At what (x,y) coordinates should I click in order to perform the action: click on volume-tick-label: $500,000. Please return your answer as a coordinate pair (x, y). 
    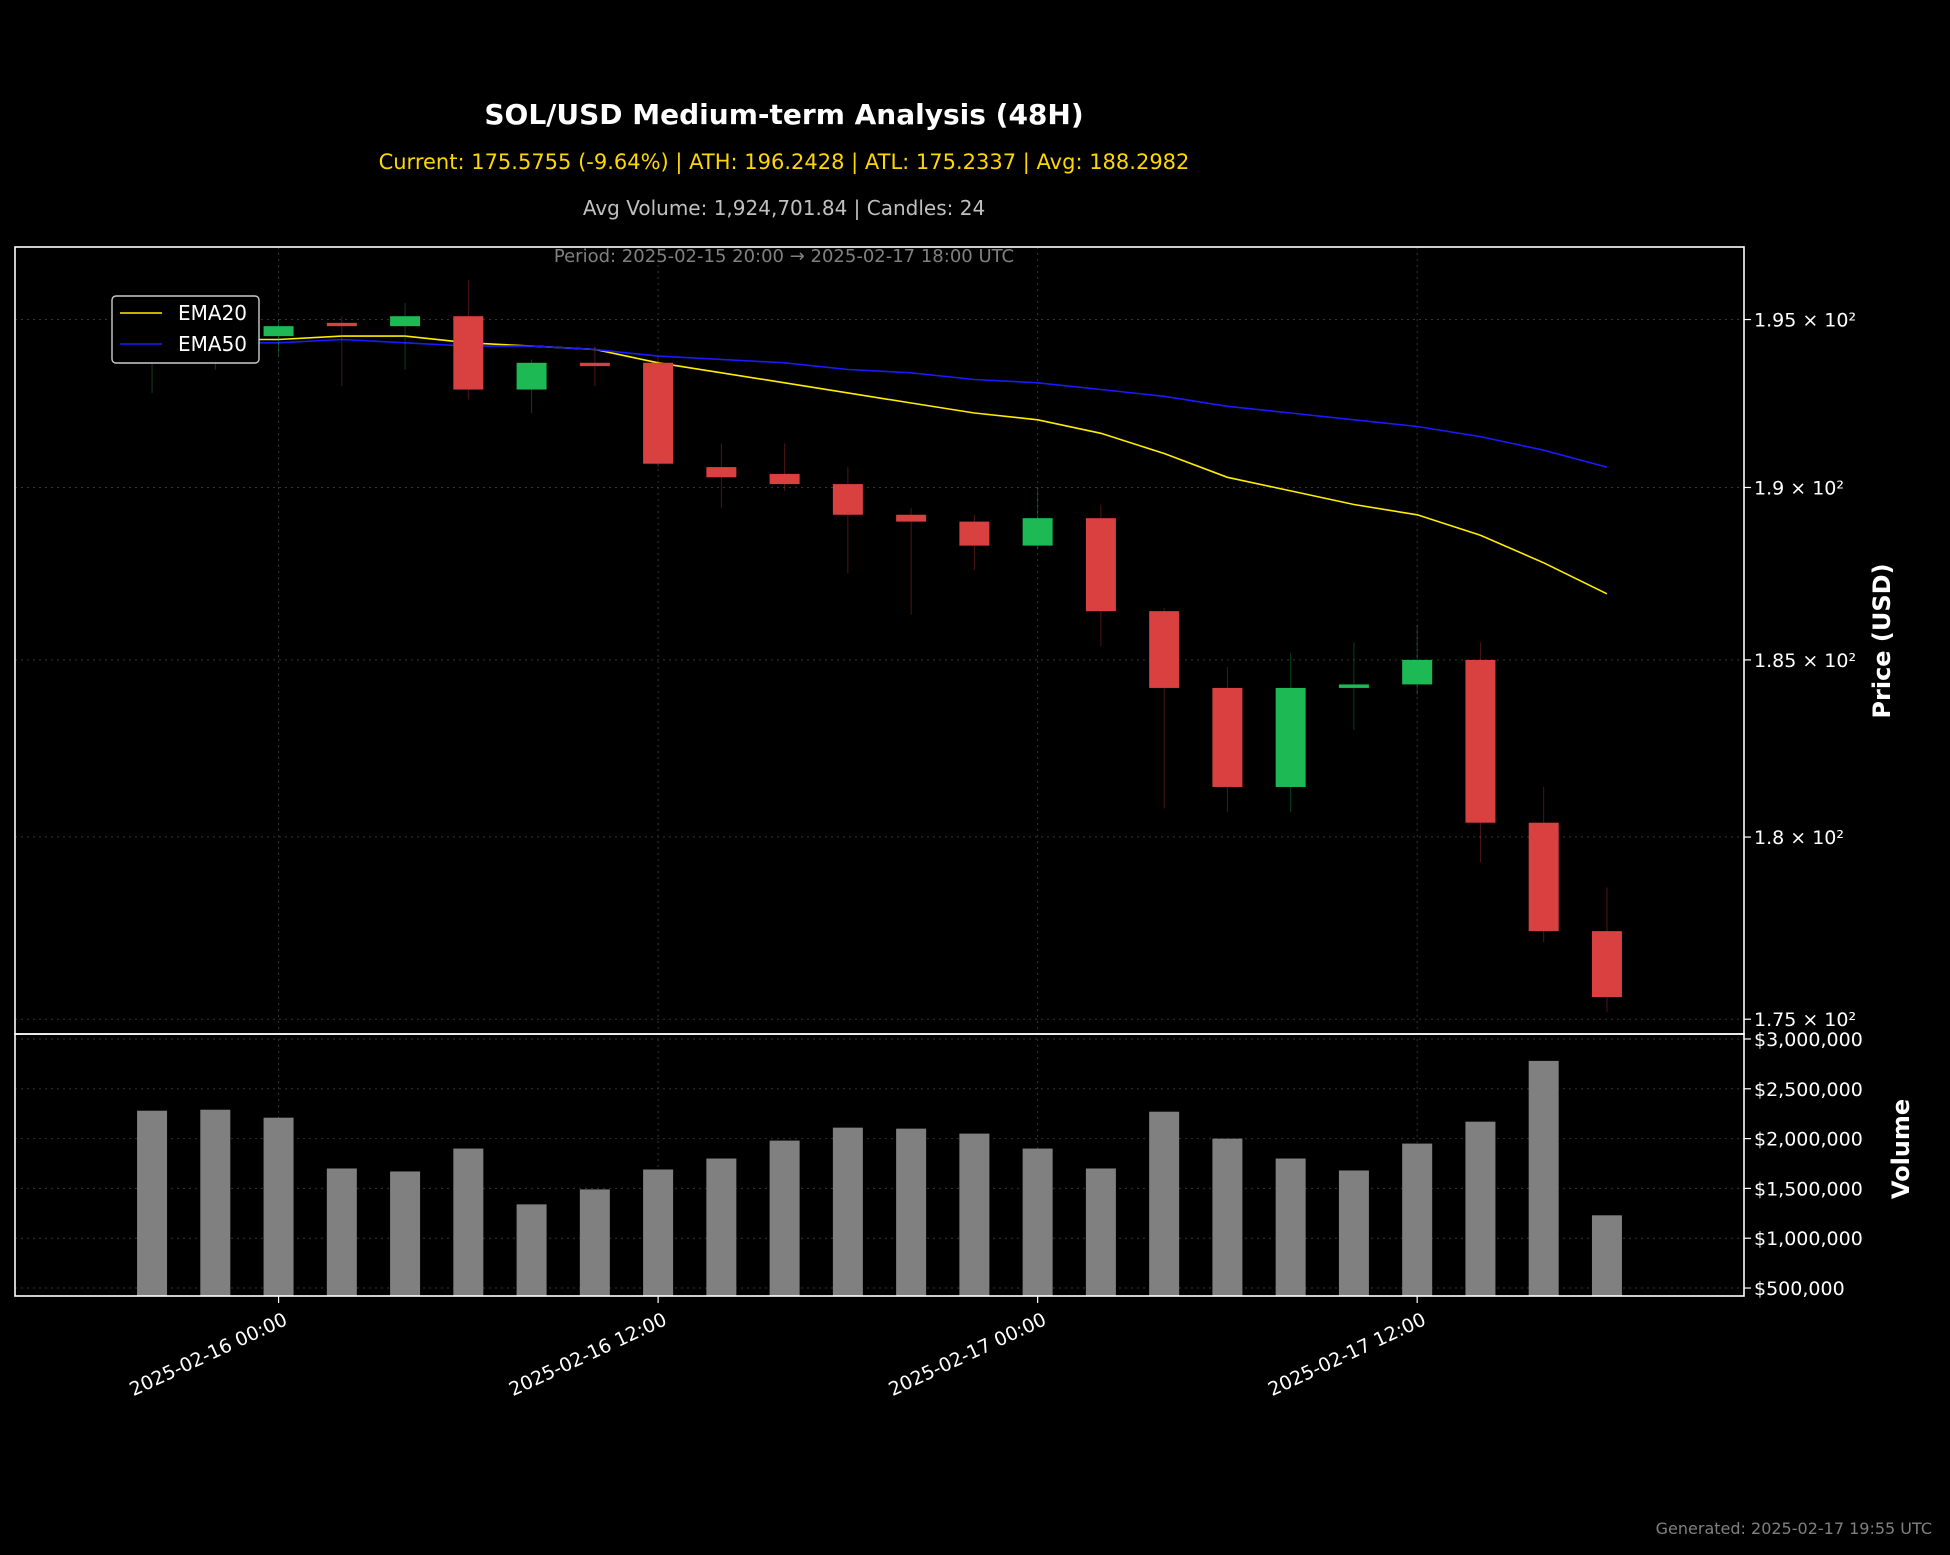
    Looking at the image, I should click on (1799, 1289).